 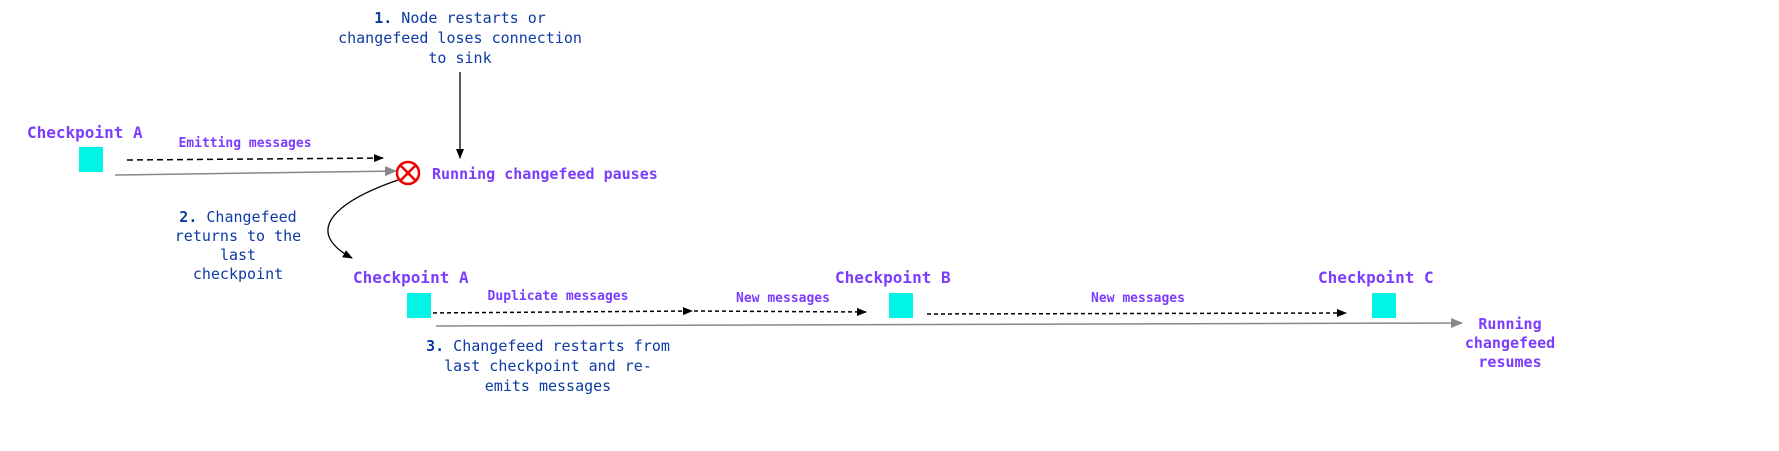 What do you see at coordinates (1384, 305) in the screenshot?
I see `checkpoint-c-marker` at bounding box center [1384, 305].